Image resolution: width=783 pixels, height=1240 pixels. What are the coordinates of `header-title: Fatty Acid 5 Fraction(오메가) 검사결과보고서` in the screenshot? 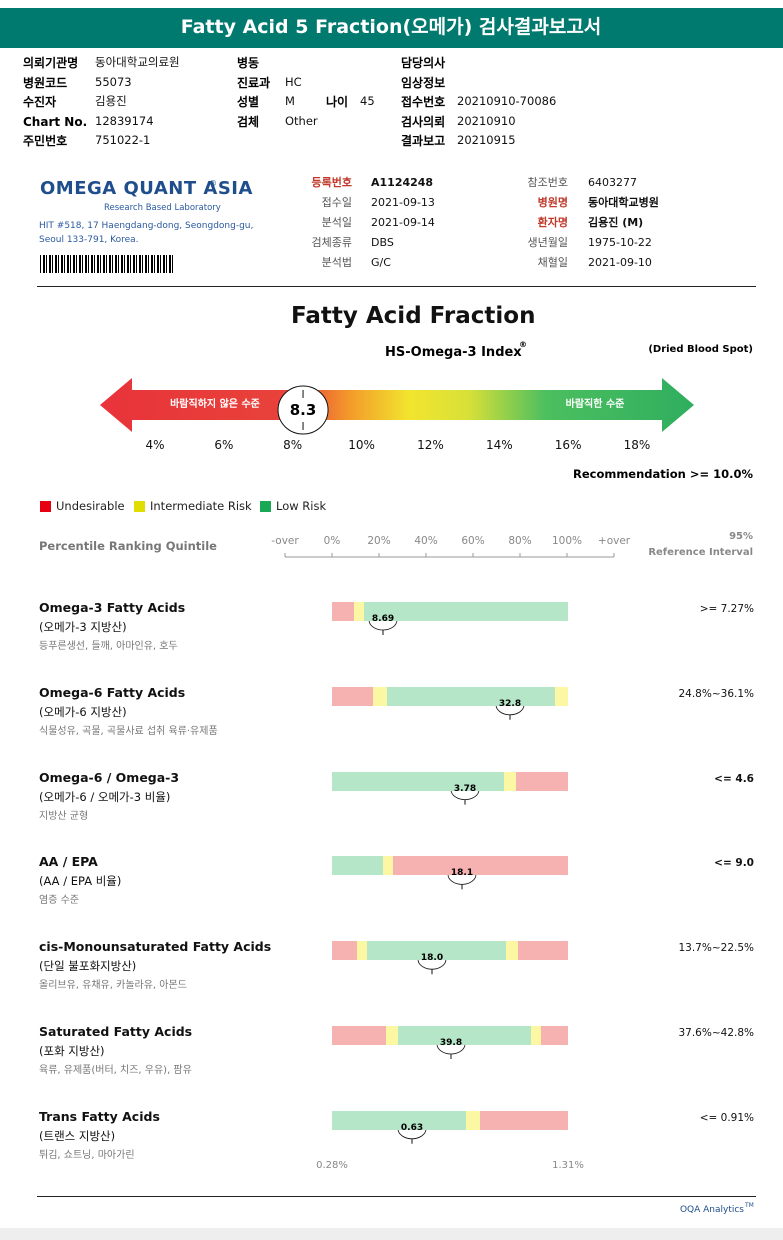 It's located at (391, 27).